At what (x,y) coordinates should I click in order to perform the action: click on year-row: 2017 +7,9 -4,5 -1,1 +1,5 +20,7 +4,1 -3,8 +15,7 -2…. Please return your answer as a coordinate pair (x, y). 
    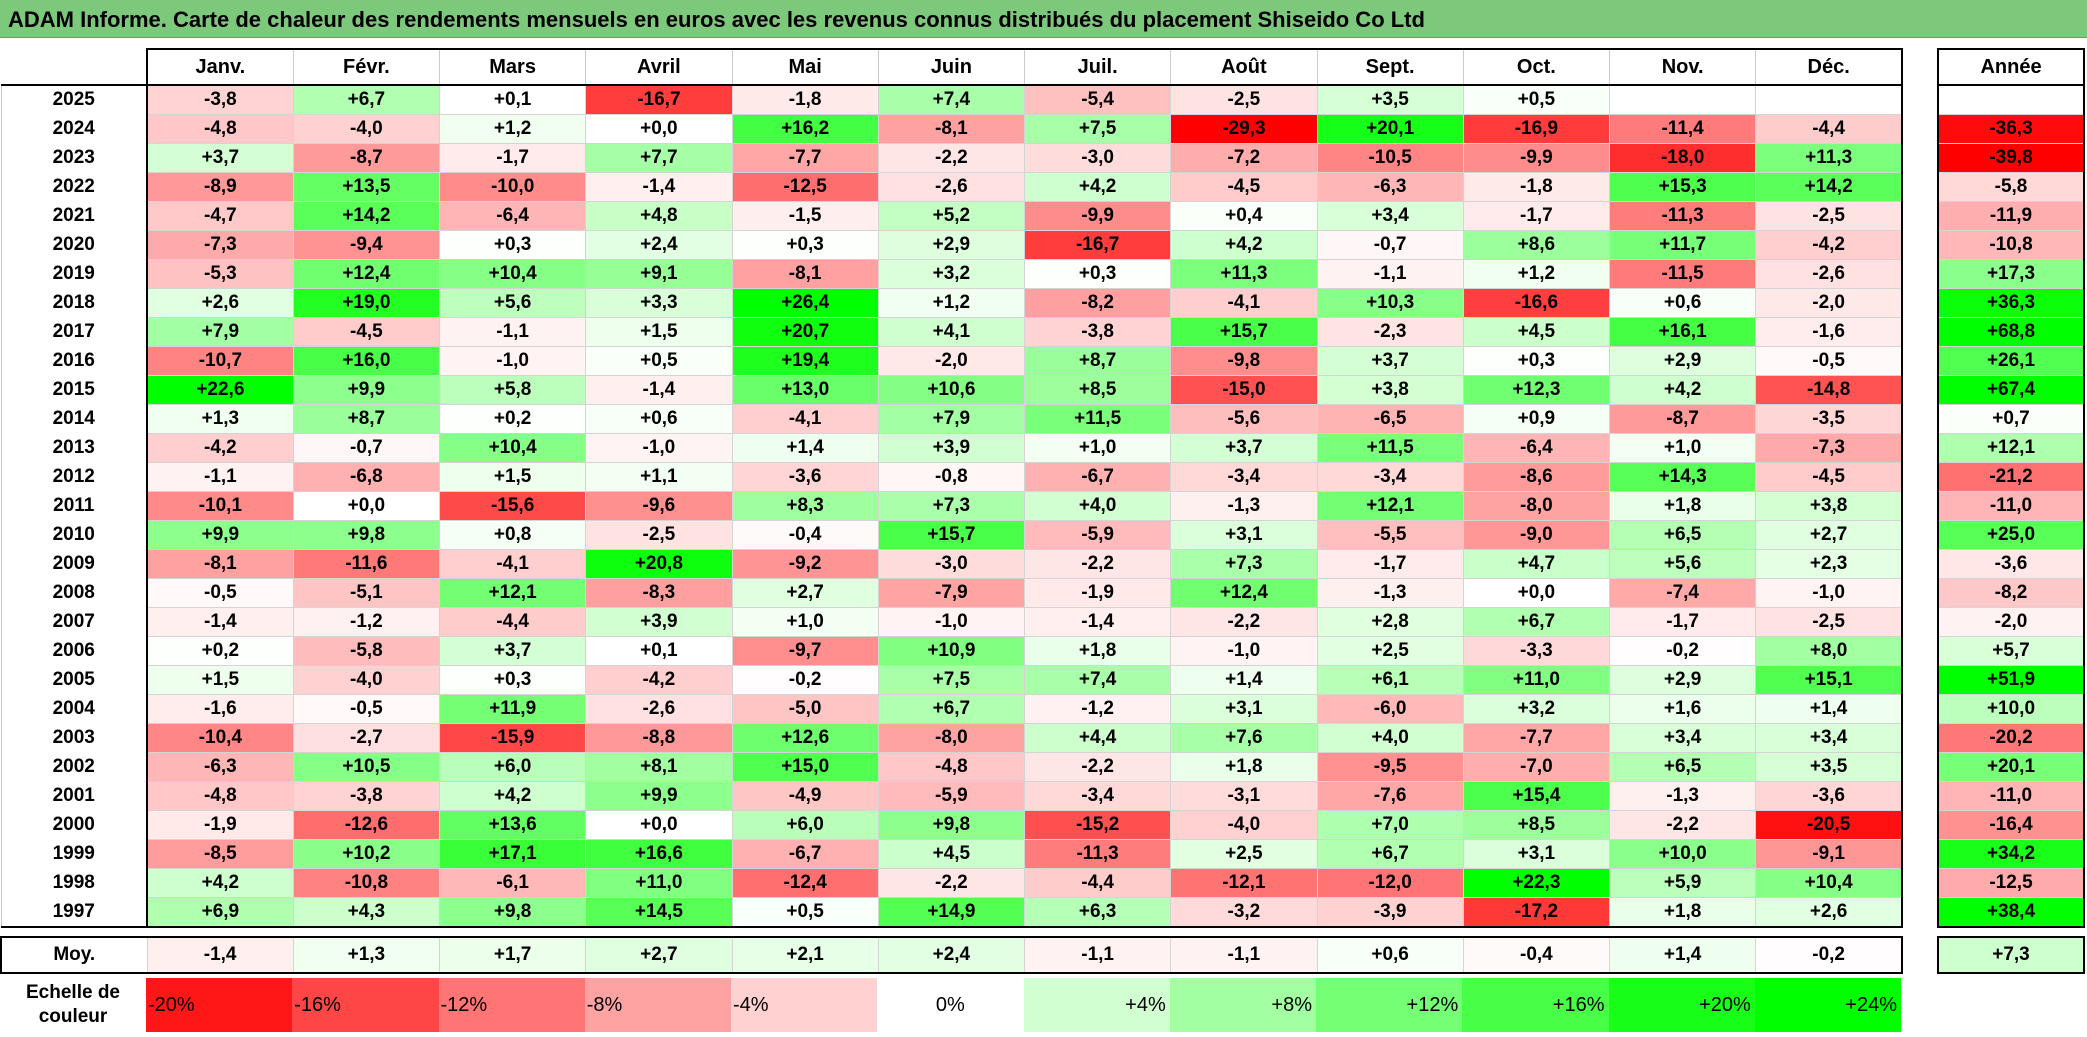
    Looking at the image, I should click on (952, 332).